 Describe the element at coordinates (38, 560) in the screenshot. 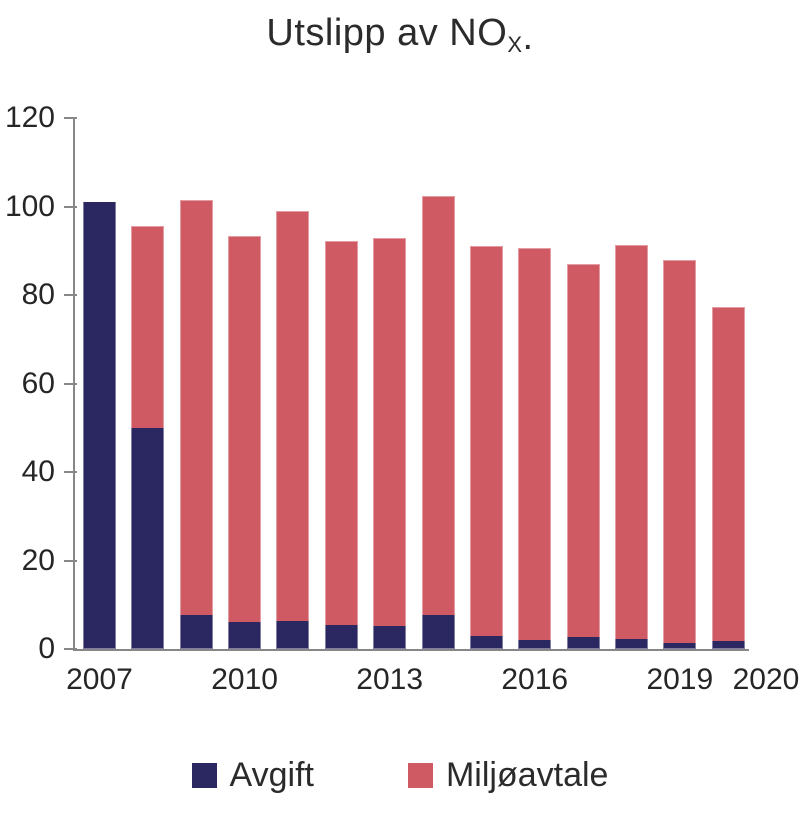

I see `y-tick-label-20: 20` at that location.